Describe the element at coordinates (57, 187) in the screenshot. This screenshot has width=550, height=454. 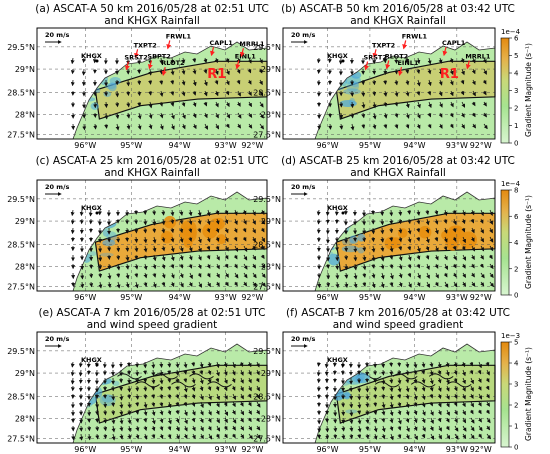
I see `scale-arrow-label: 20 m/s` at that location.